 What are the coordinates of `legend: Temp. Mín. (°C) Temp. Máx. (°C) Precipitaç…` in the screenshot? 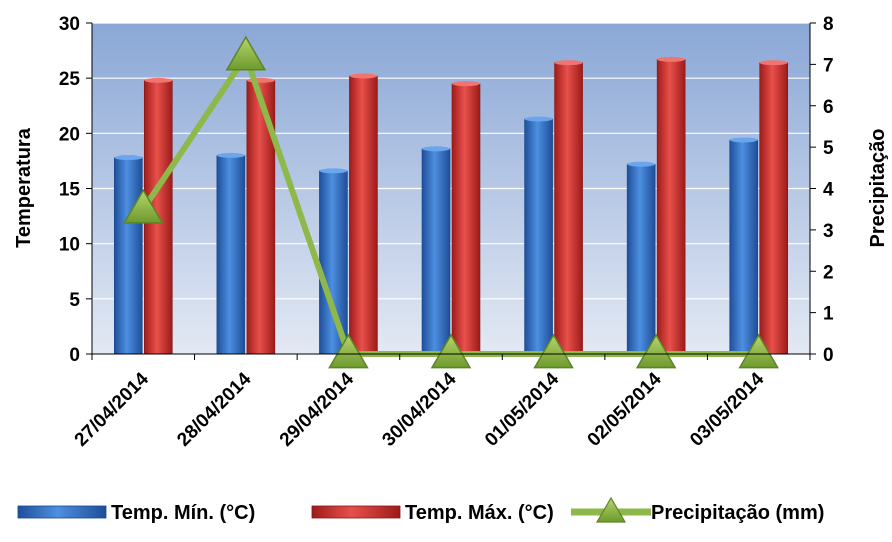 It's located at (420, 510).